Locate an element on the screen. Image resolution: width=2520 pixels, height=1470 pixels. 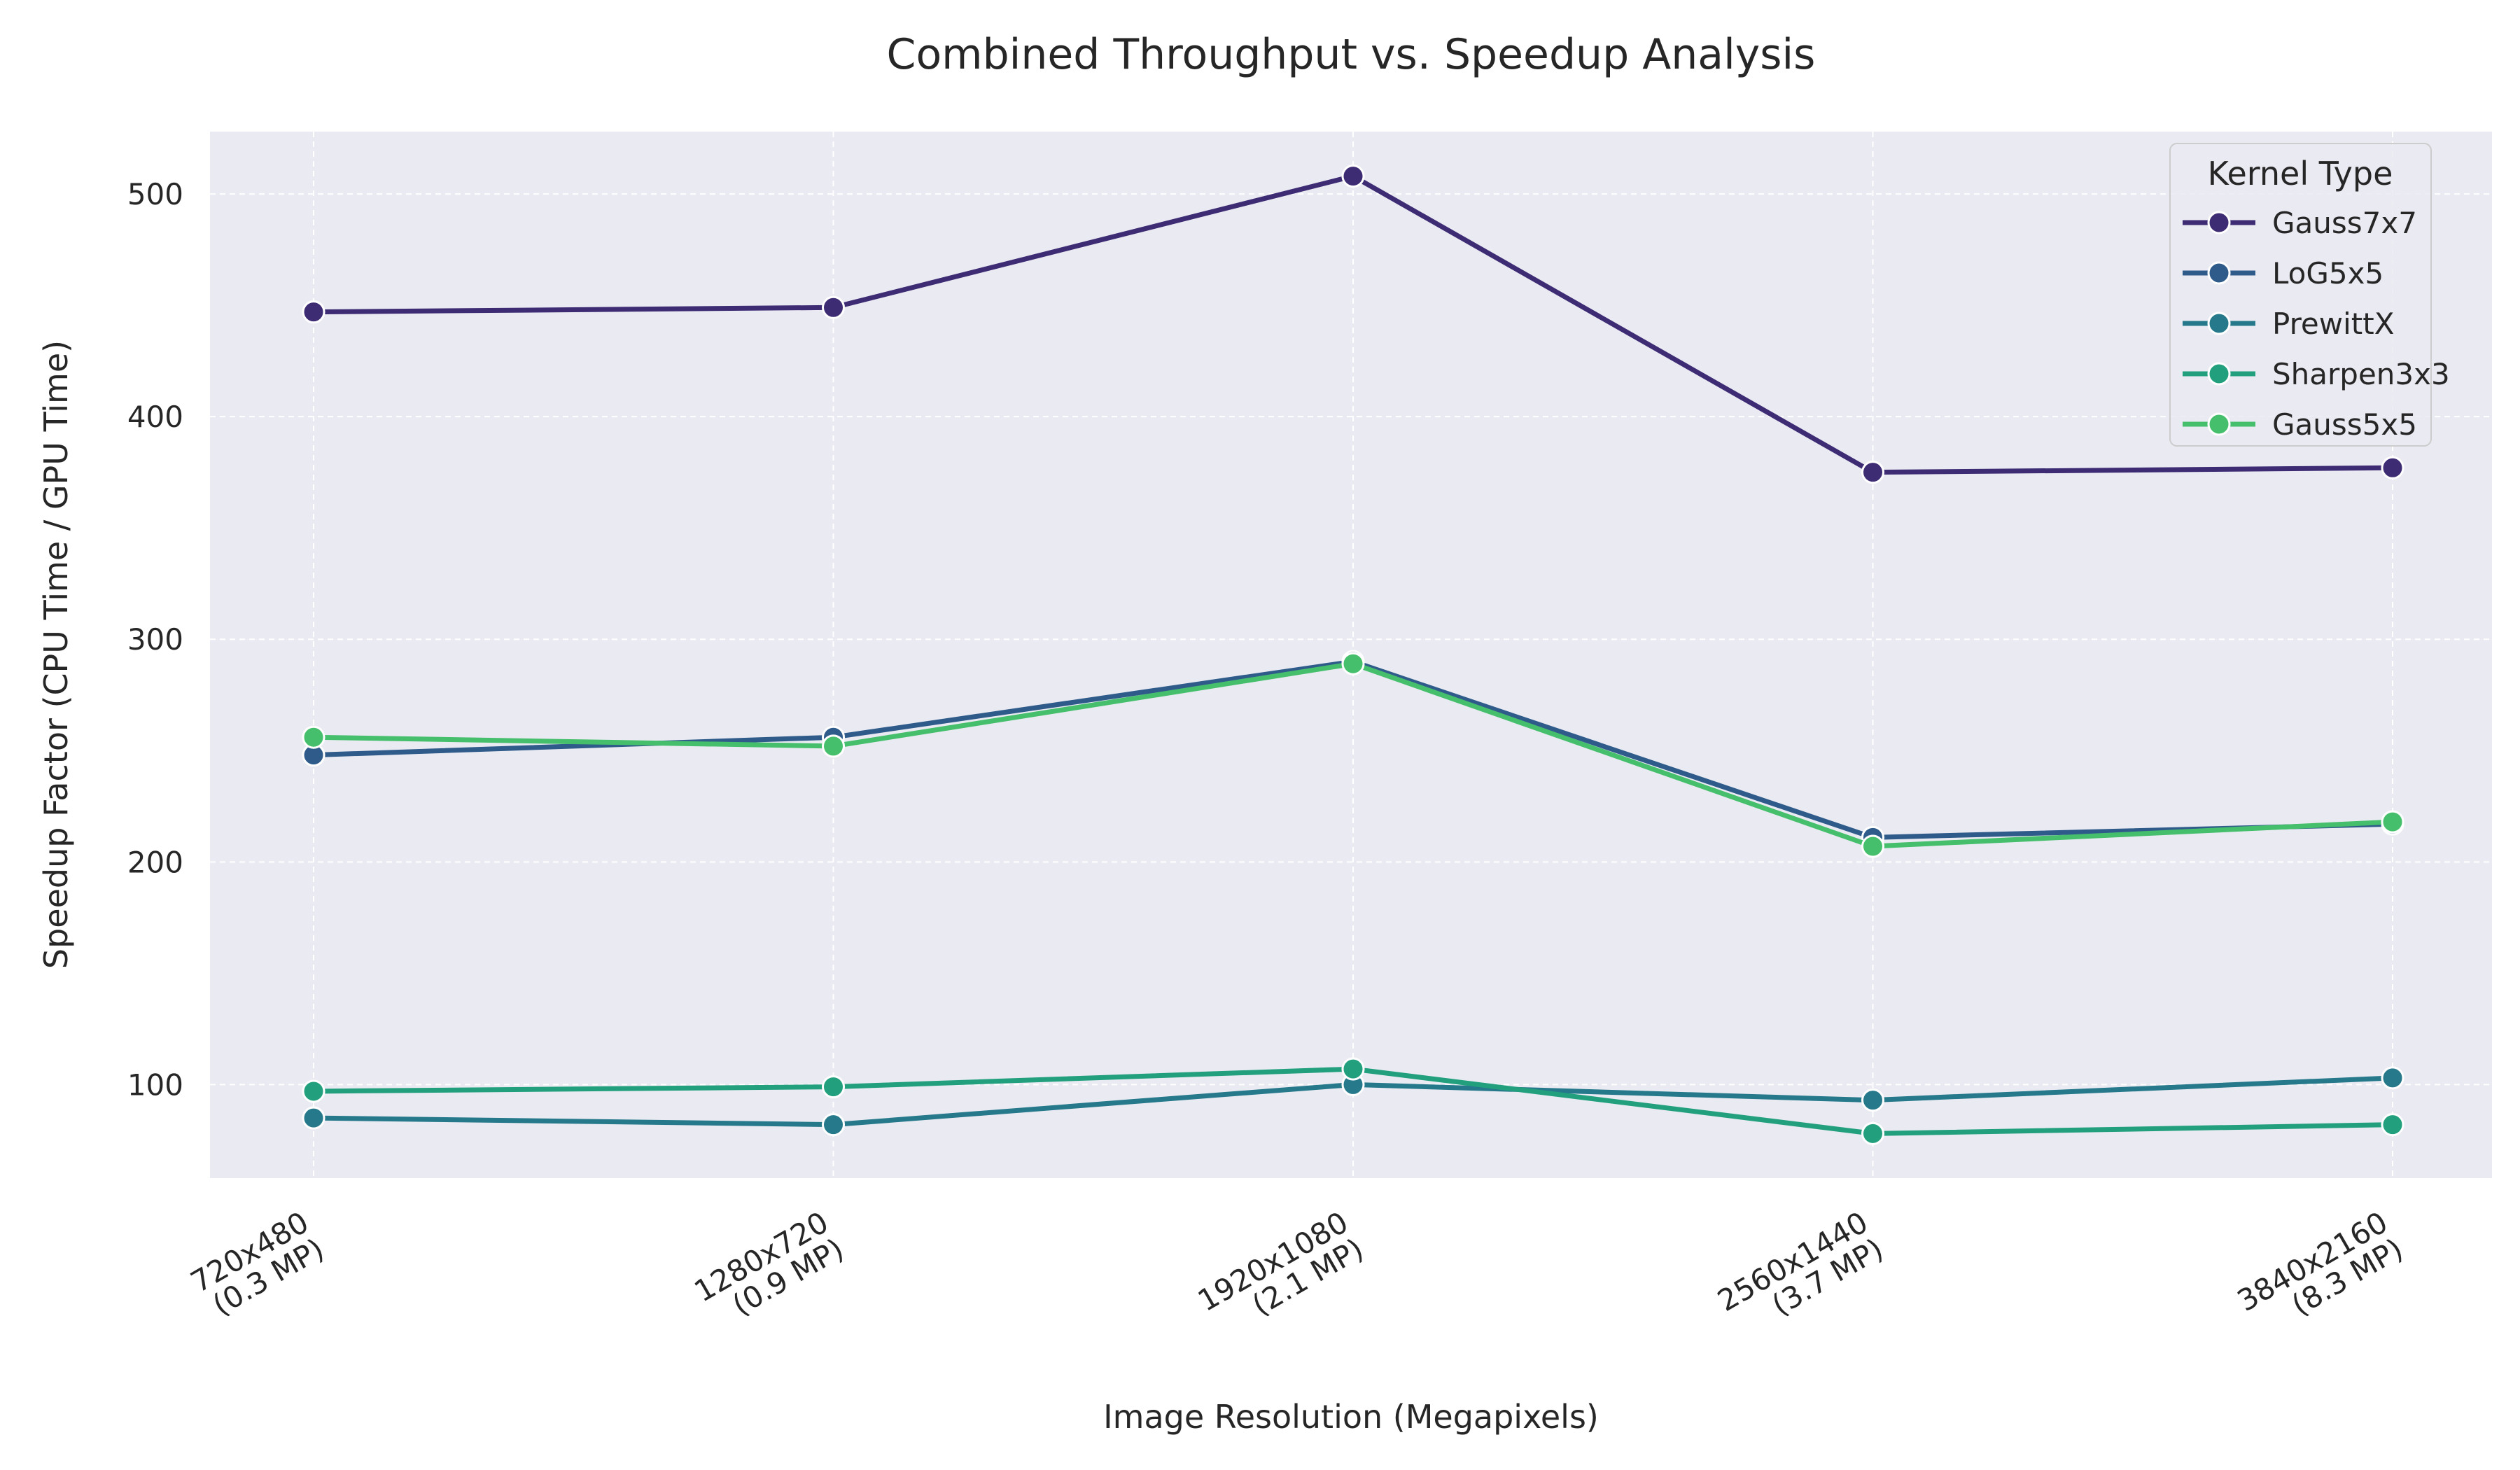
y-axis-label: Speedup Factor (CPU Time / GPU Time) is located at coordinates (56, 654).